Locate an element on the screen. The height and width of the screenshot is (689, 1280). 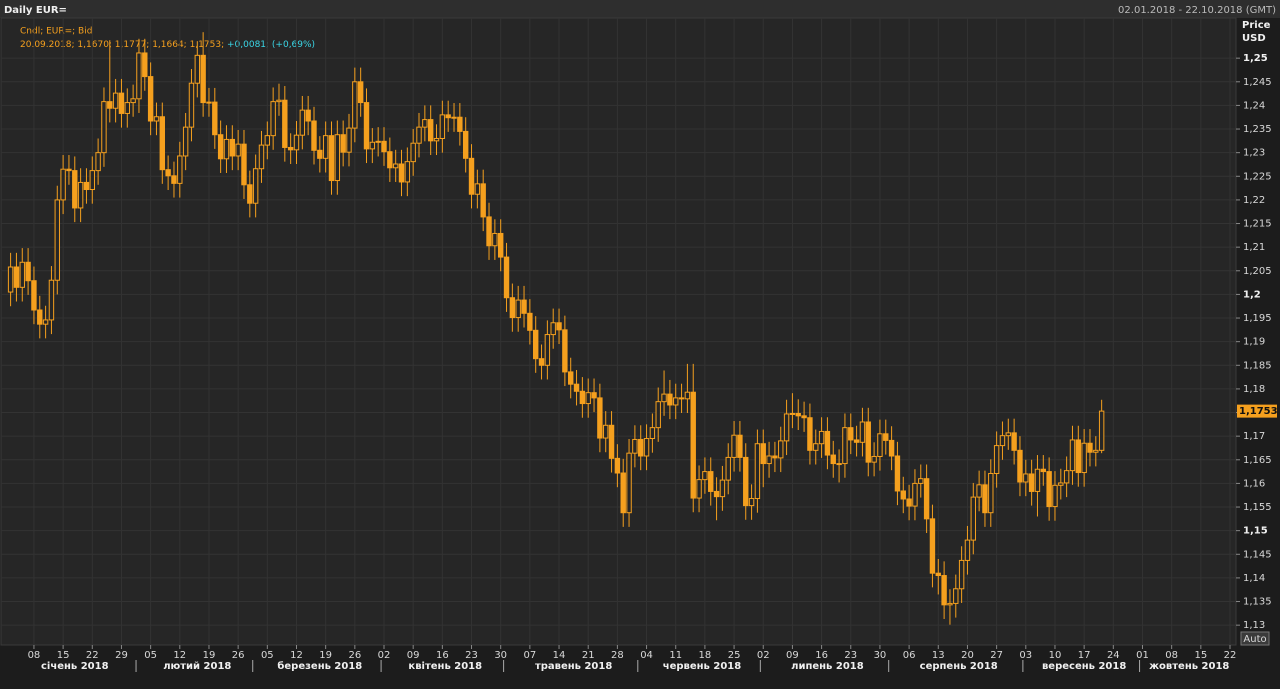
y-tick-label: 1,13 is located at coordinates (1254, 625).